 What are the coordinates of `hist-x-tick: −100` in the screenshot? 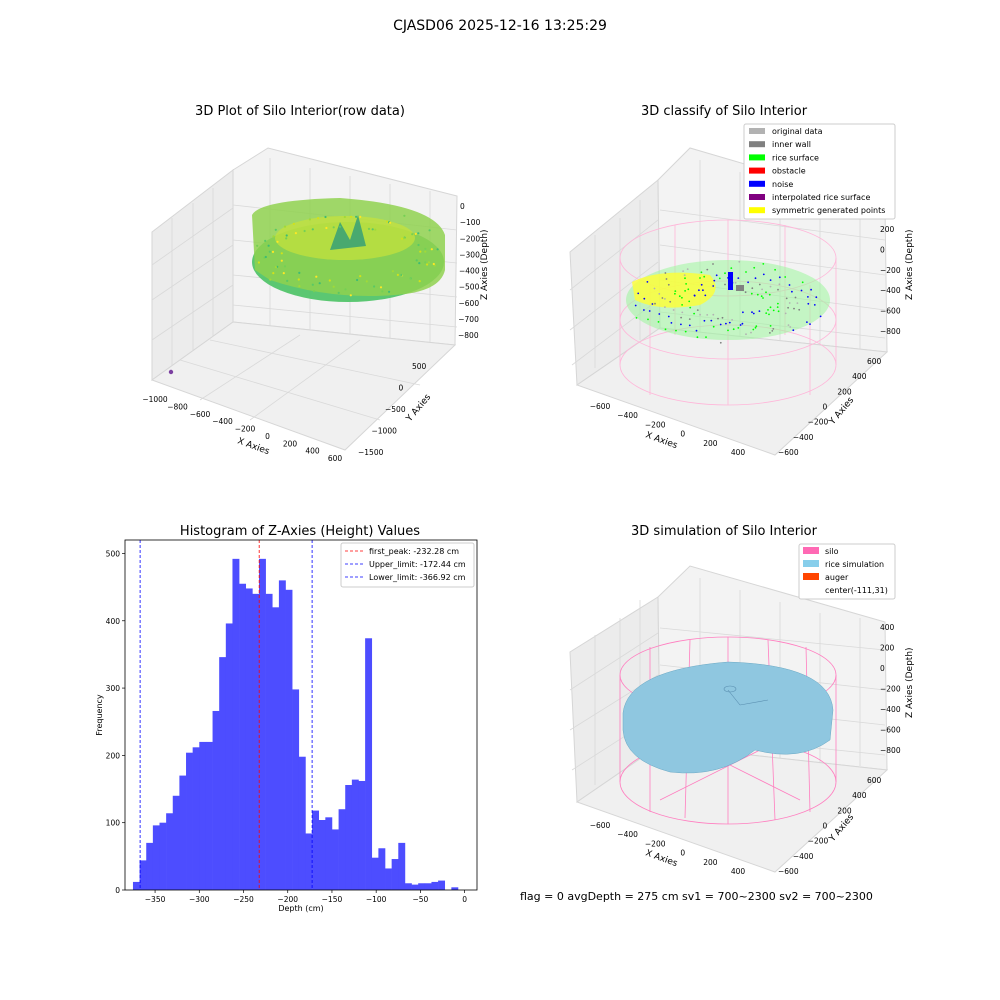 It's located at (376, 899).